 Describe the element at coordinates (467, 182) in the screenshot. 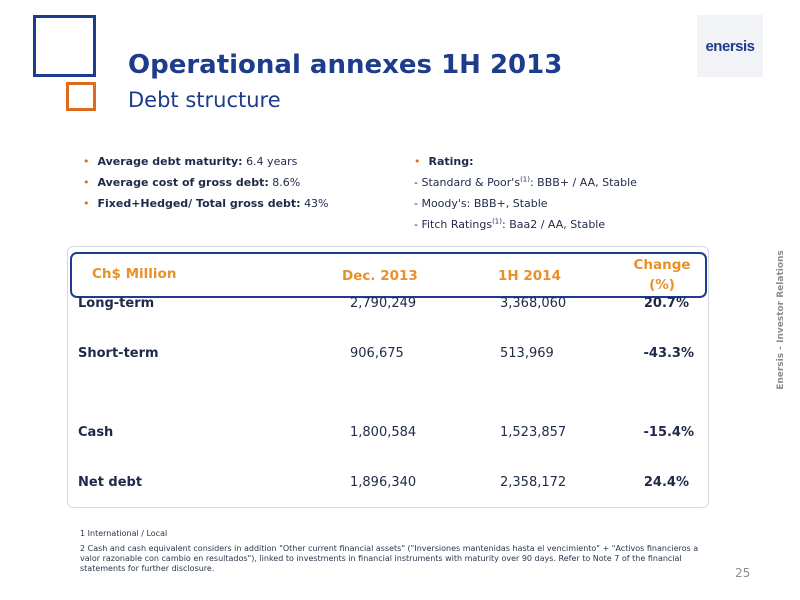

I see `rating-sp-label: - Standard & Poor's` at that location.